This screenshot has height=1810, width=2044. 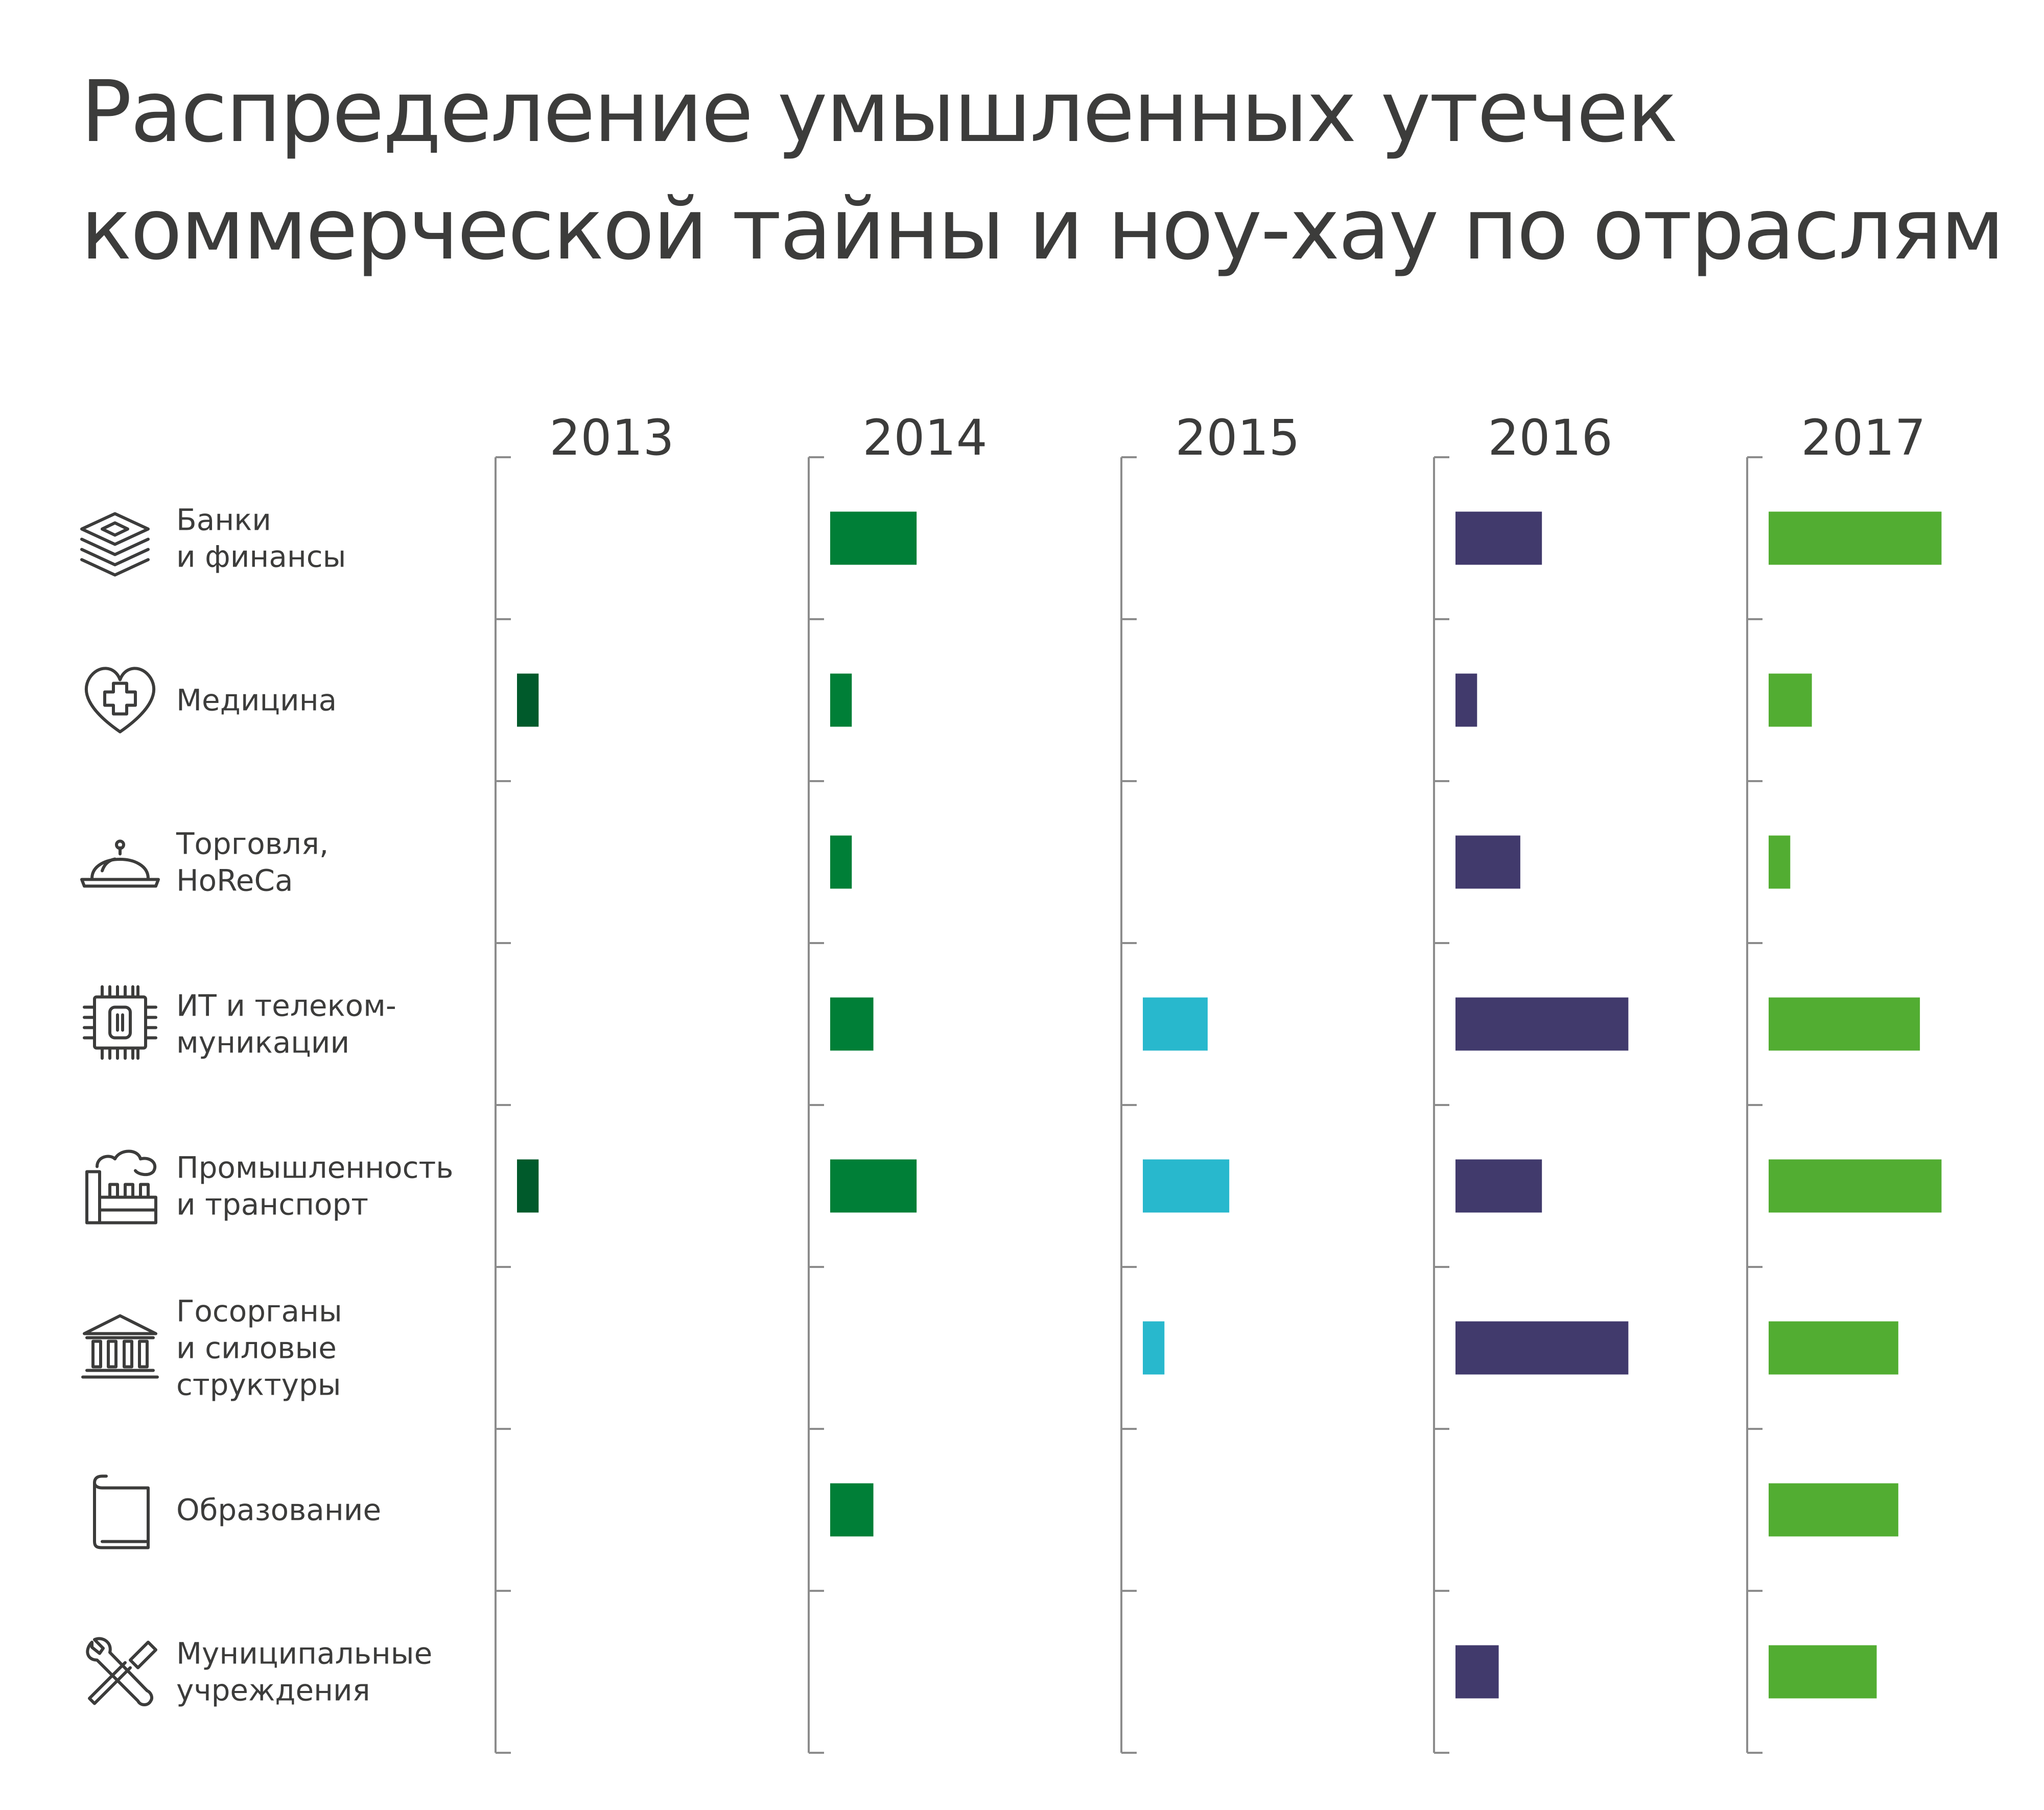 What do you see at coordinates (880, 112) in the screenshot?
I see `chart-title-line-1: Распределение умышленных утечек` at bounding box center [880, 112].